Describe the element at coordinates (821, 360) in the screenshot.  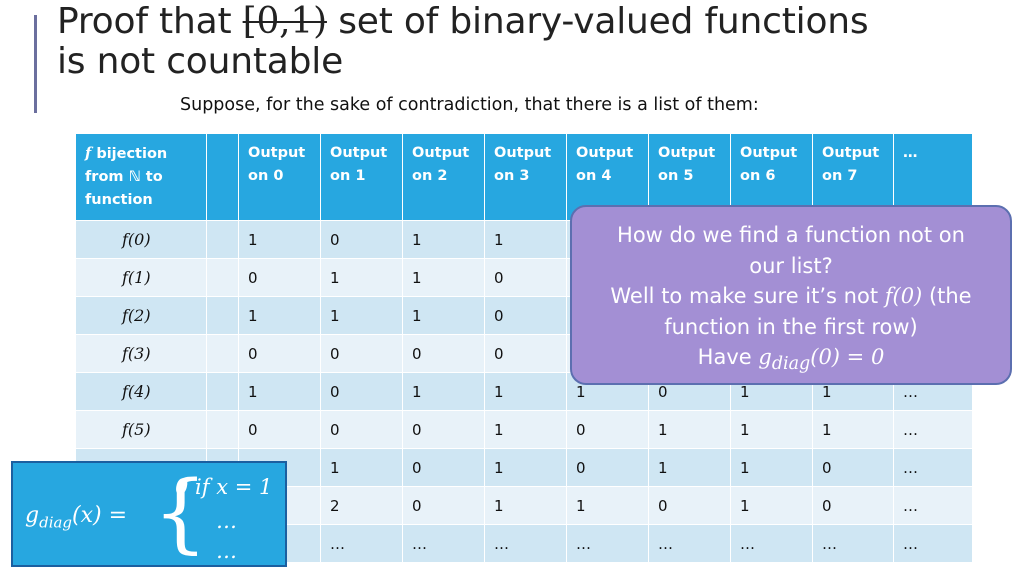
I see `callout-gdiag-math: gdiag(0) = 0` at that location.